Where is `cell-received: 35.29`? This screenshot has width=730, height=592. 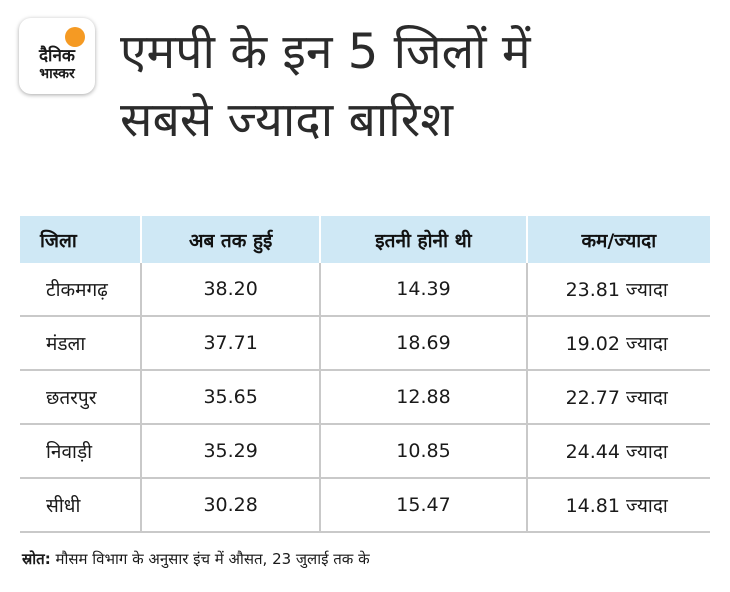
cell-received: 35.29 is located at coordinates (232, 451).